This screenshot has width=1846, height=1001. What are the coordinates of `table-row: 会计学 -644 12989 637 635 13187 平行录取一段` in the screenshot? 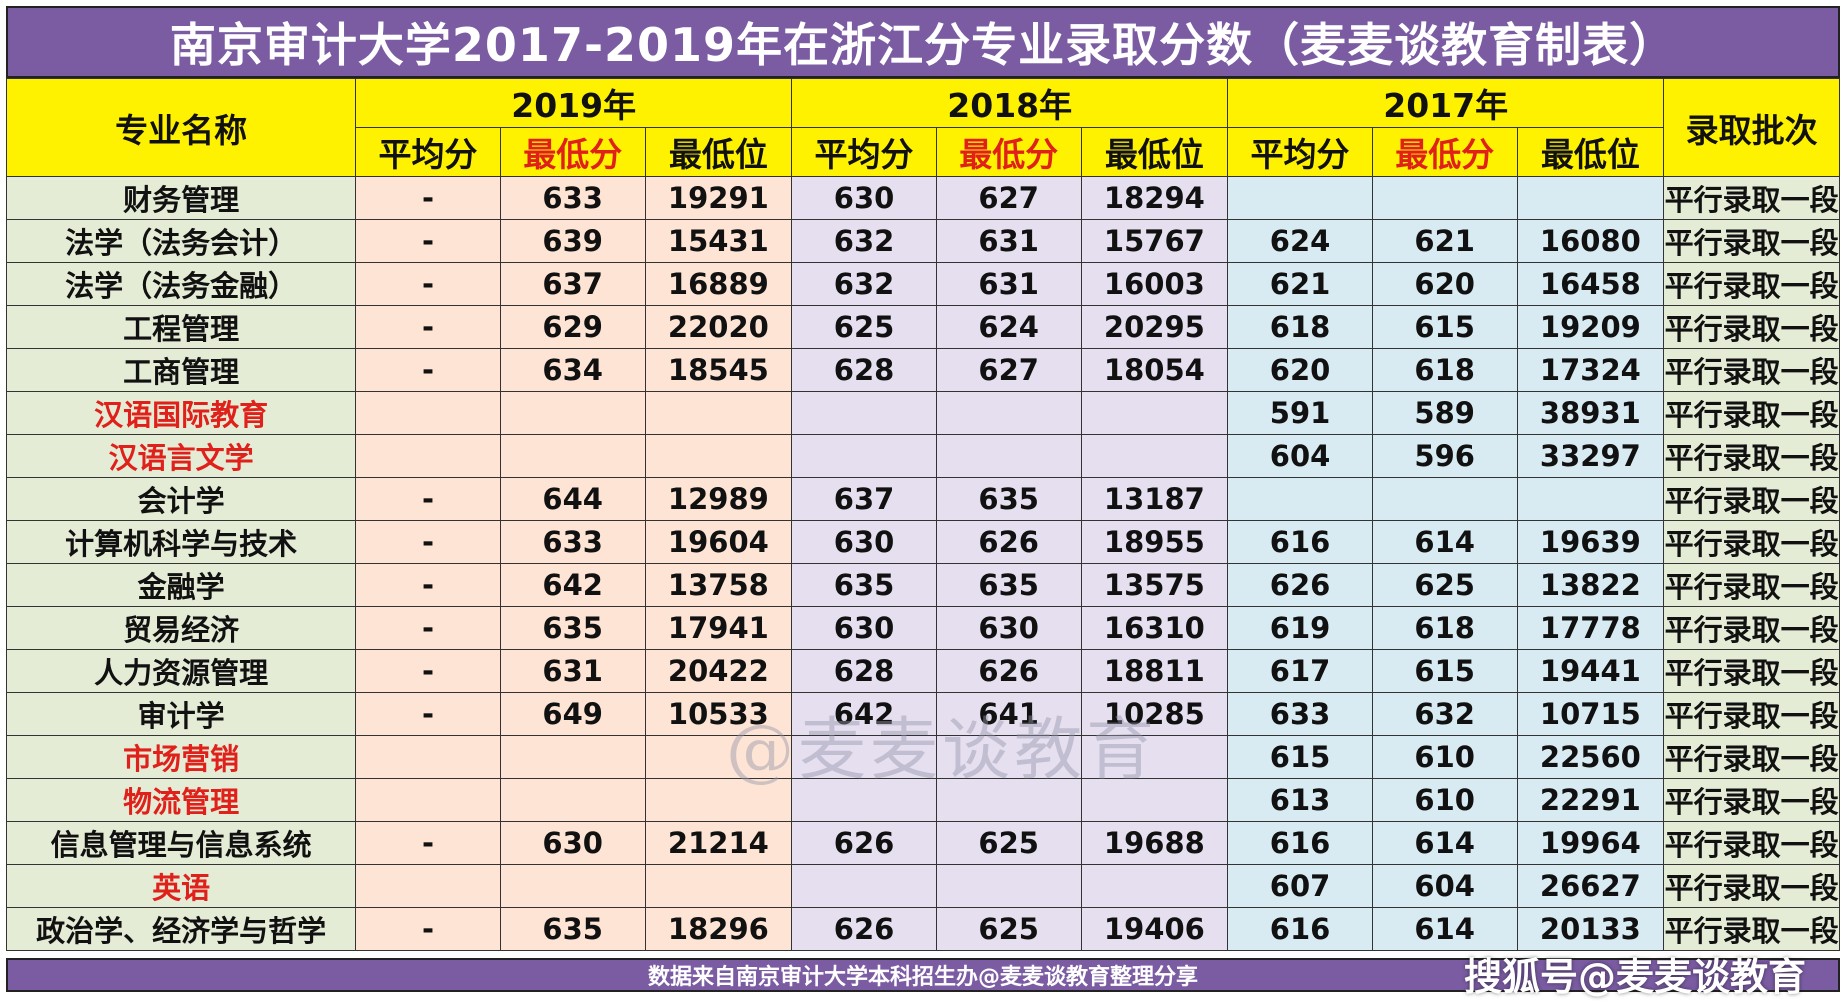 It's located at (922, 499).